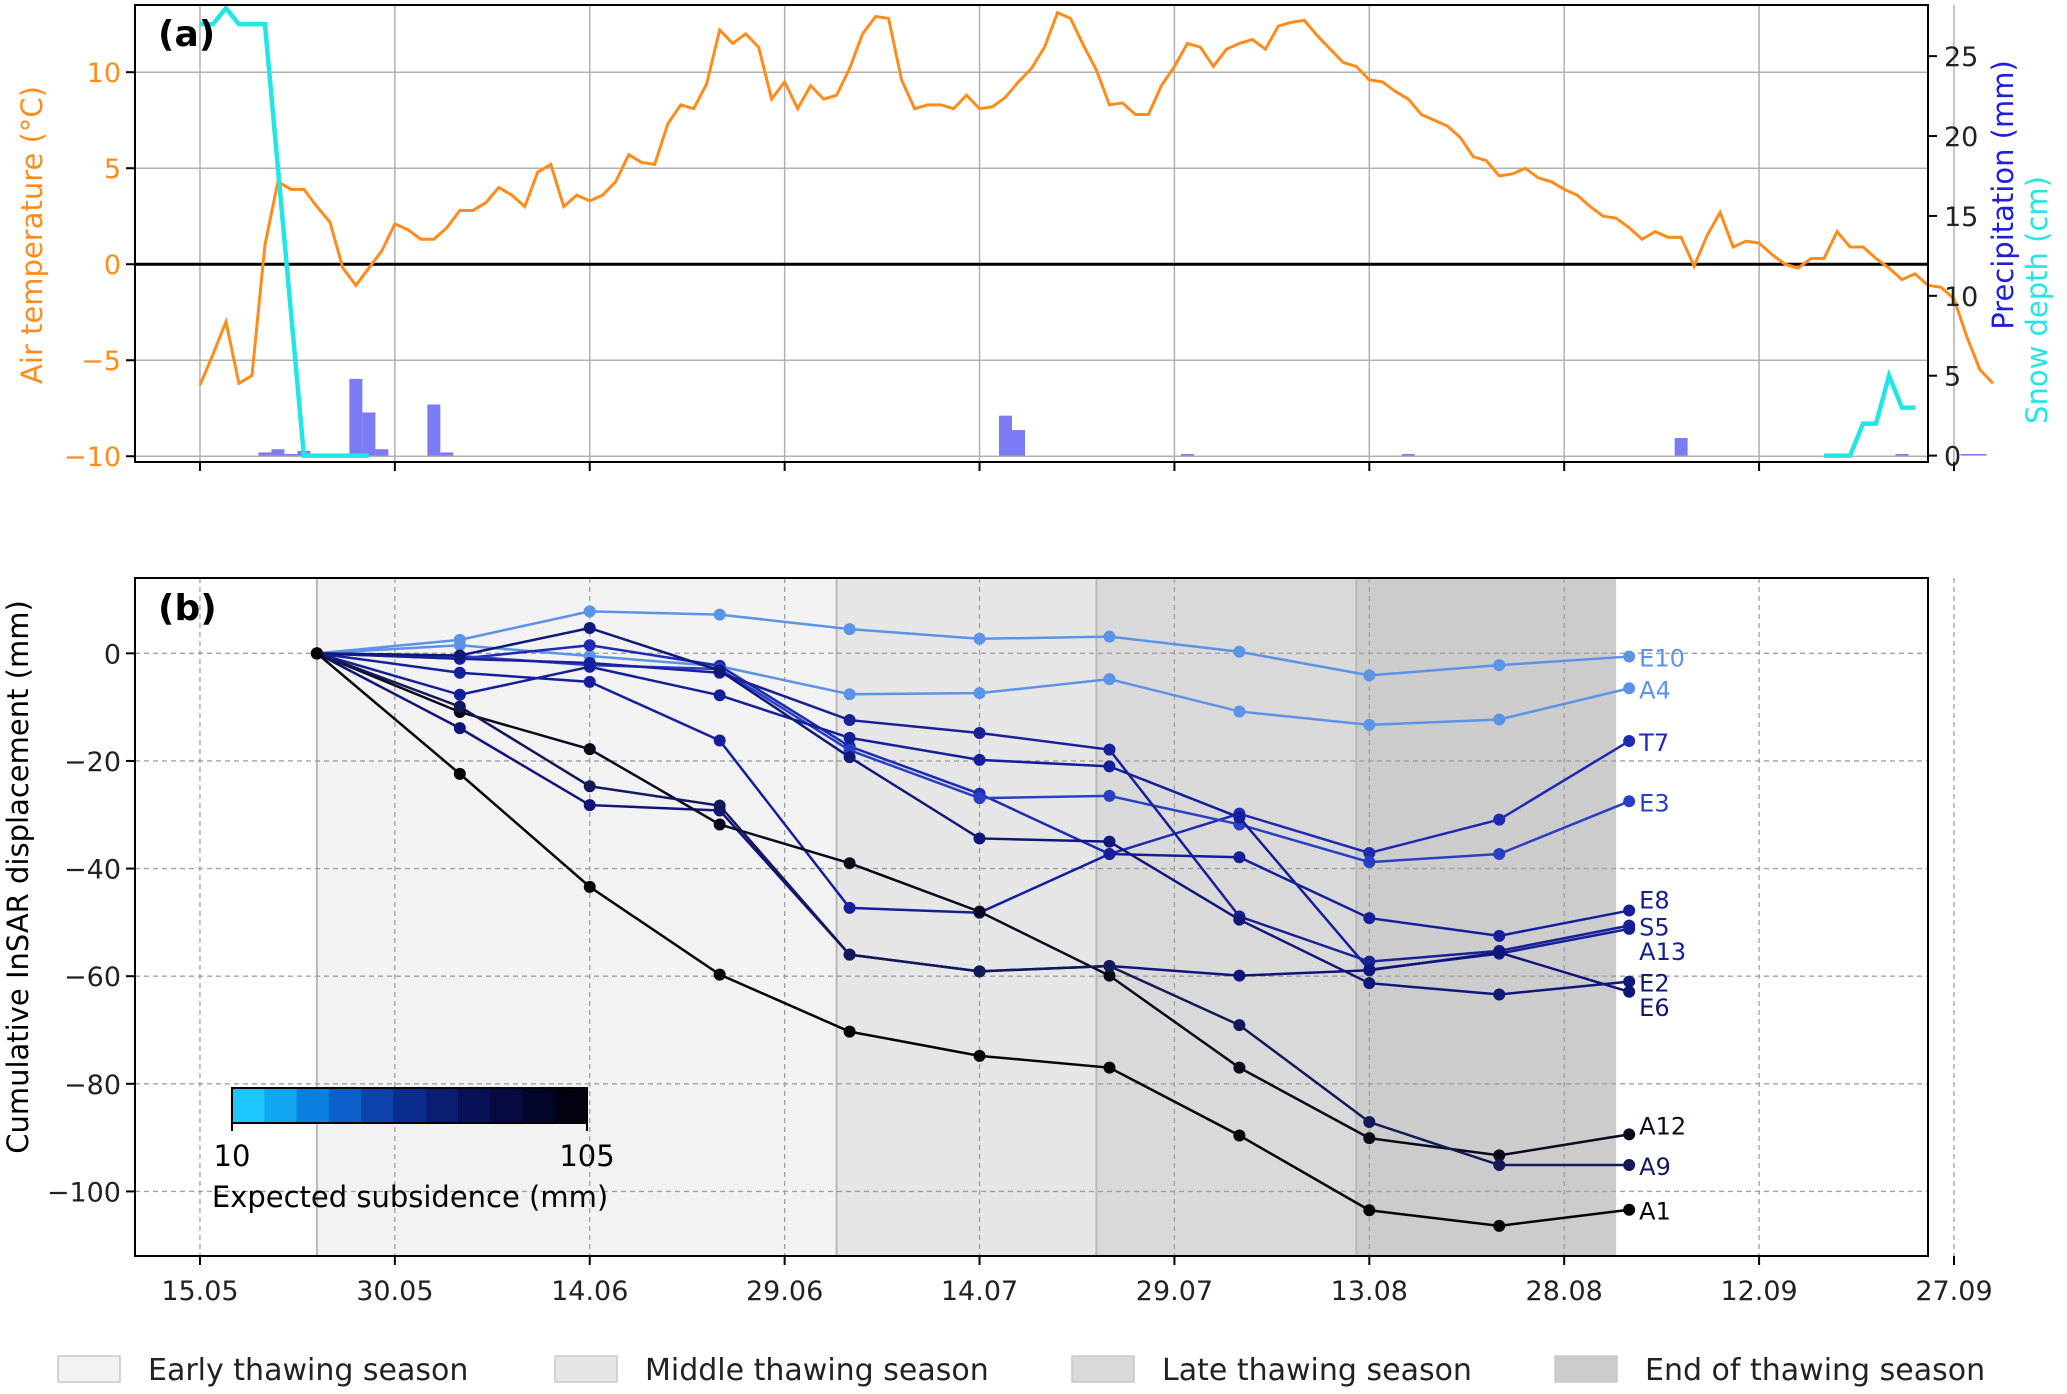 Image resolution: width=2067 pixels, height=1394 pixels. Describe the element at coordinates (92, 1085) in the screenshot. I see `displacement-tick-label: −80` at that location.